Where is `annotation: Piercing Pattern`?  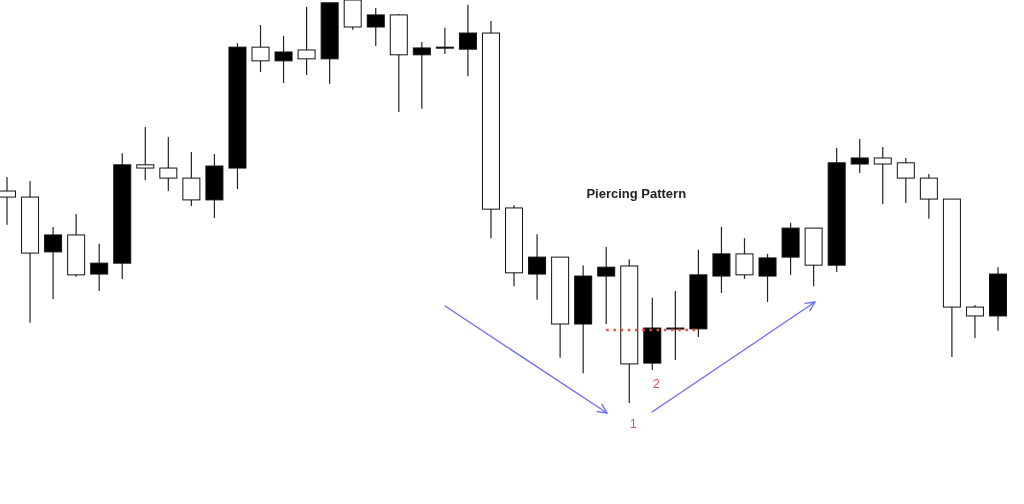 annotation: Piercing Pattern is located at coordinates (636, 193).